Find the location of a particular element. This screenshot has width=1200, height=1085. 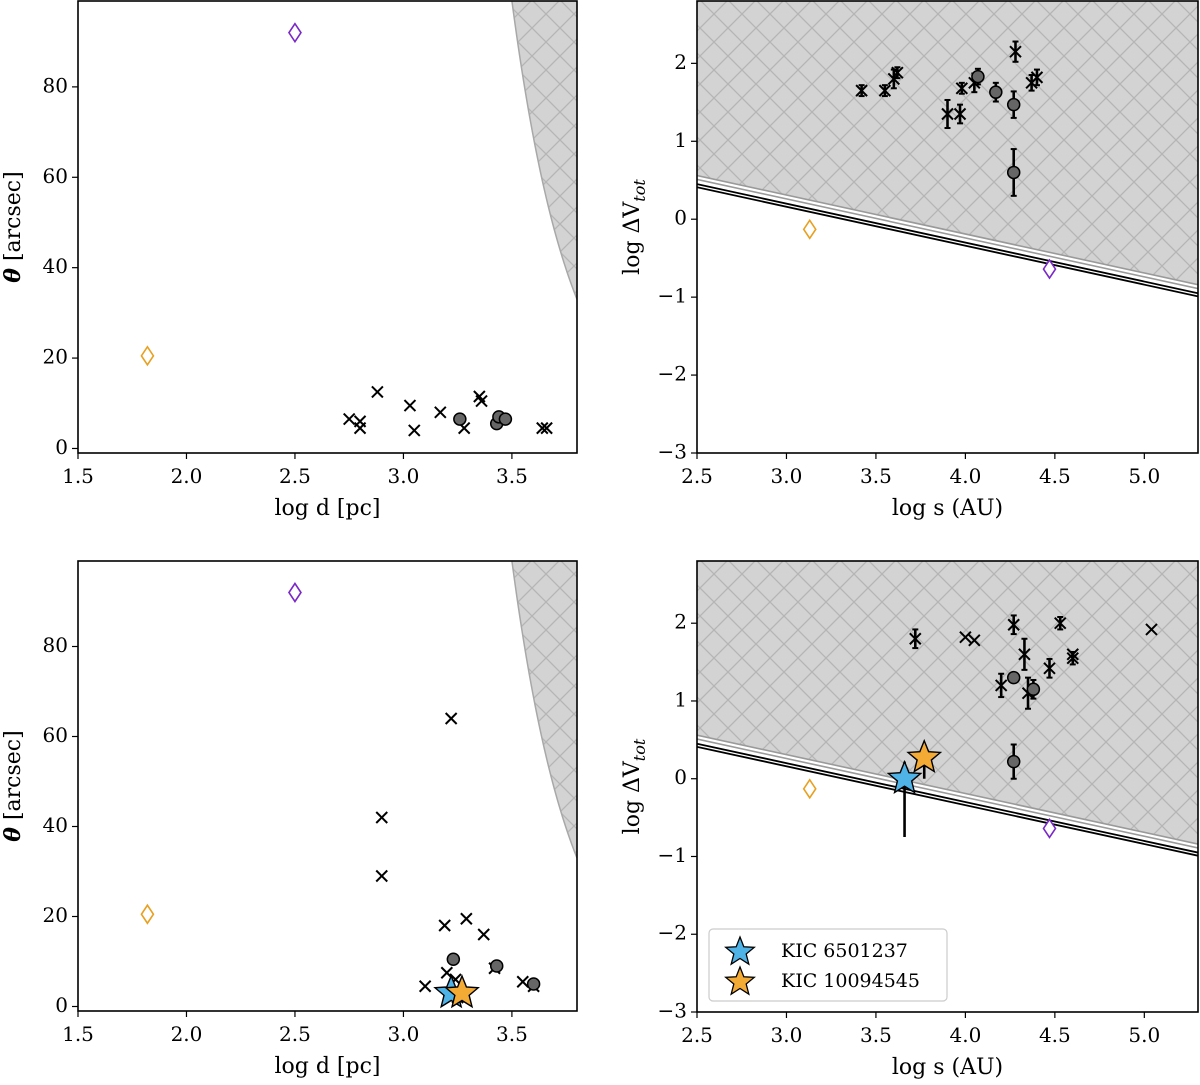

legend: KIC 6501237 KIC 10094545 is located at coordinates (828, 965).